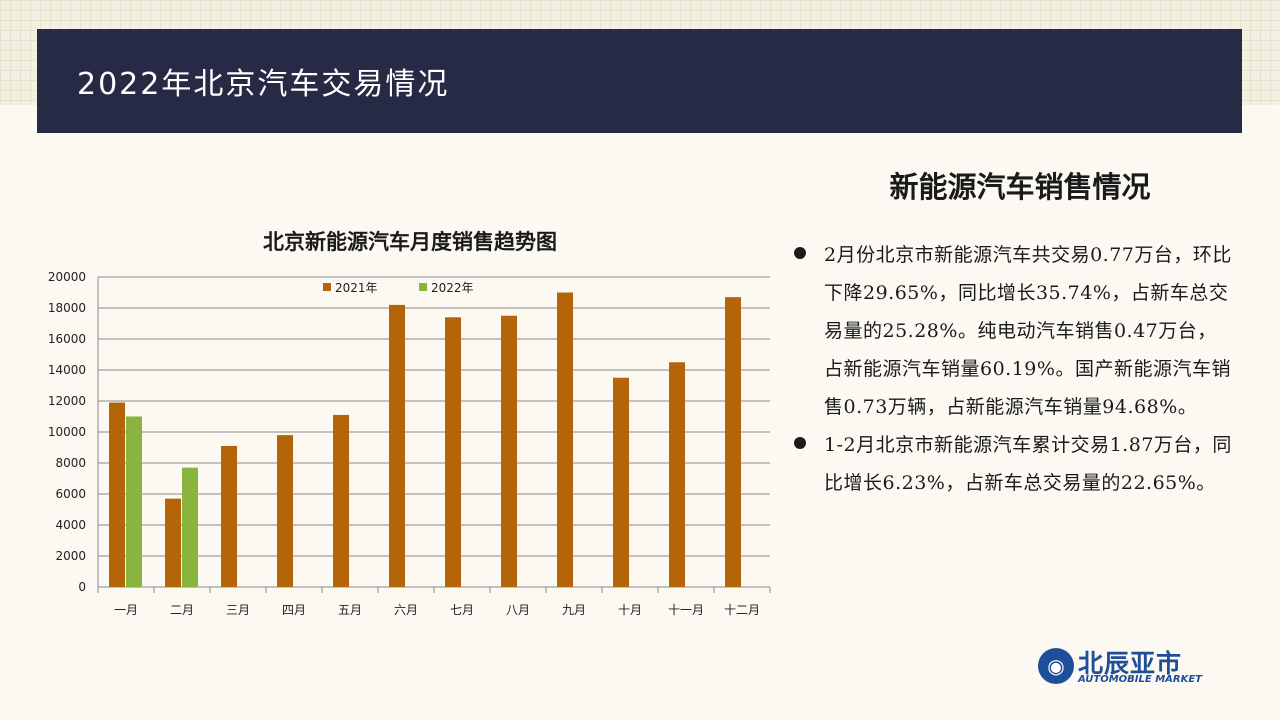 Image resolution: width=1280 pixels, height=720 pixels. I want to click on page-title: 2022年北京汽车交易情况, so click(263, 84).